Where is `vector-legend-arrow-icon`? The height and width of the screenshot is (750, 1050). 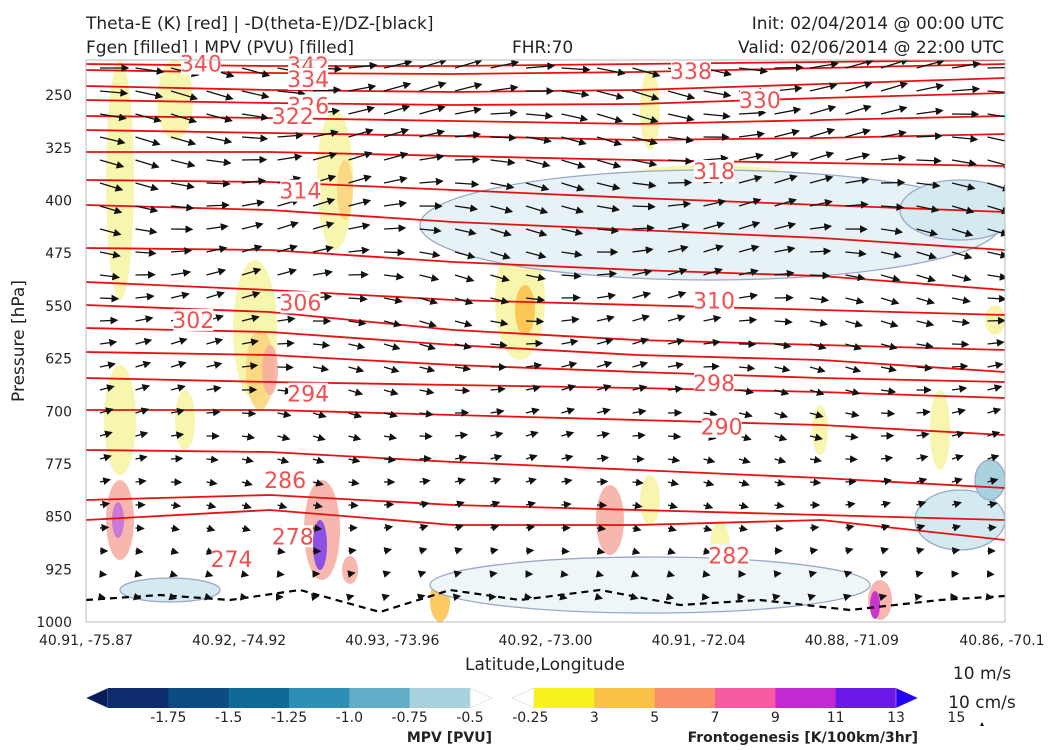
vector-legend-arrow-icon is located at coordinates (982, 724).